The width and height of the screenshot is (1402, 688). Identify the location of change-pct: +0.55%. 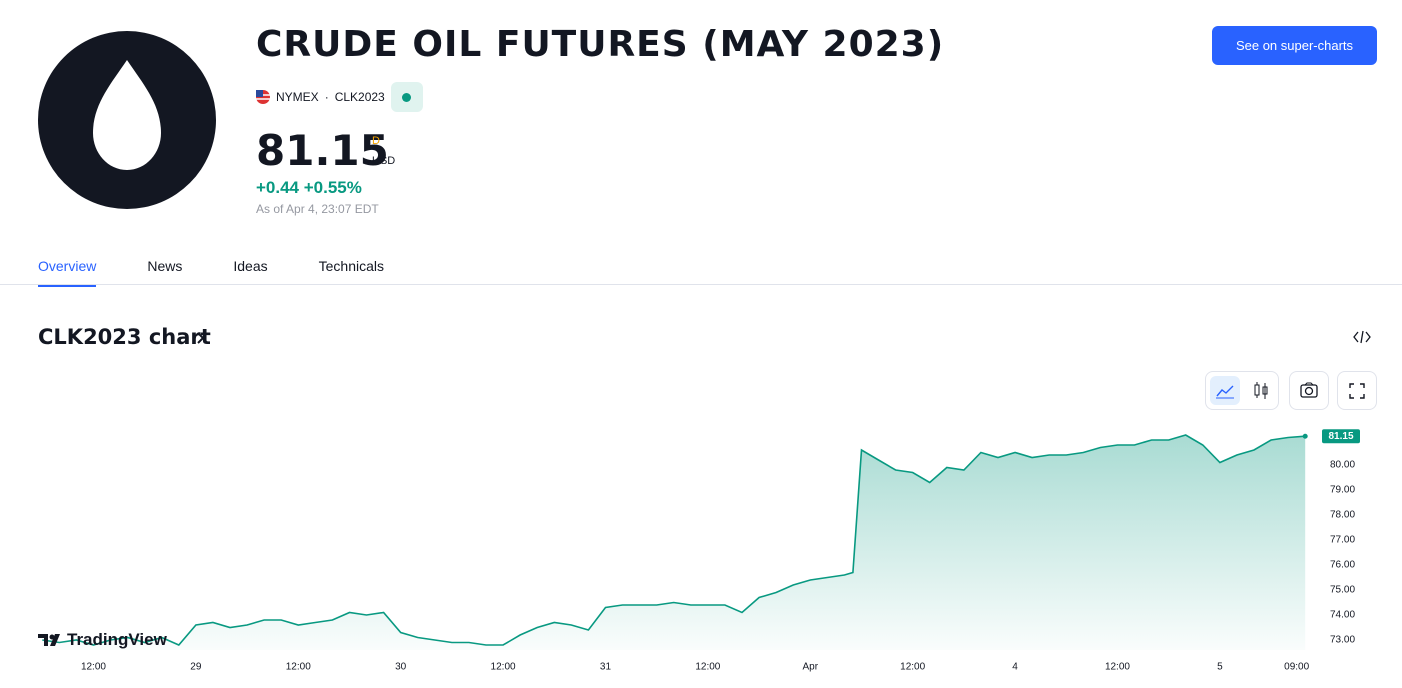
(332, 187).